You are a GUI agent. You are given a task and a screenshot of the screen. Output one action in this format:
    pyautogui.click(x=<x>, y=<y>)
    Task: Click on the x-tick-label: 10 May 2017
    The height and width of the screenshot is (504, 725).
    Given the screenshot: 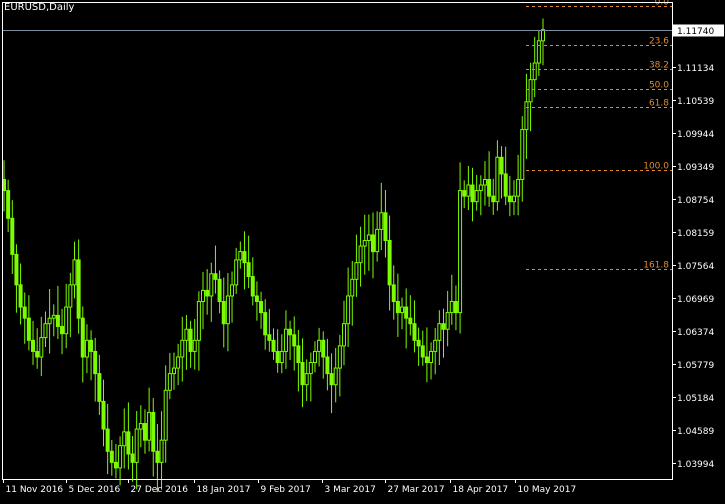 What is the action you would take?
    pyautogui.click(x=547, y=490)
    